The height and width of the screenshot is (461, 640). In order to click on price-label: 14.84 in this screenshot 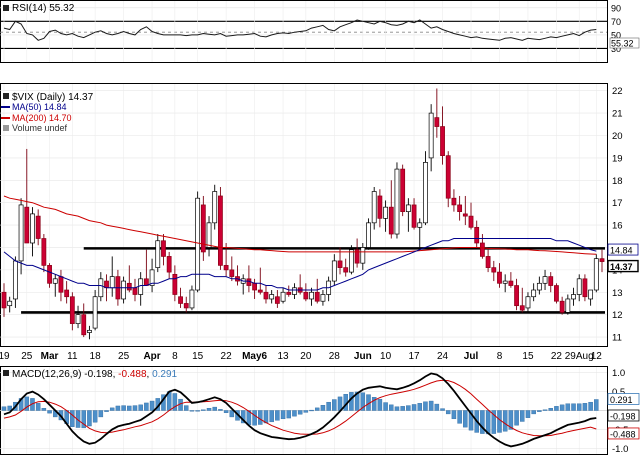, I will do `click(623, 249)`.